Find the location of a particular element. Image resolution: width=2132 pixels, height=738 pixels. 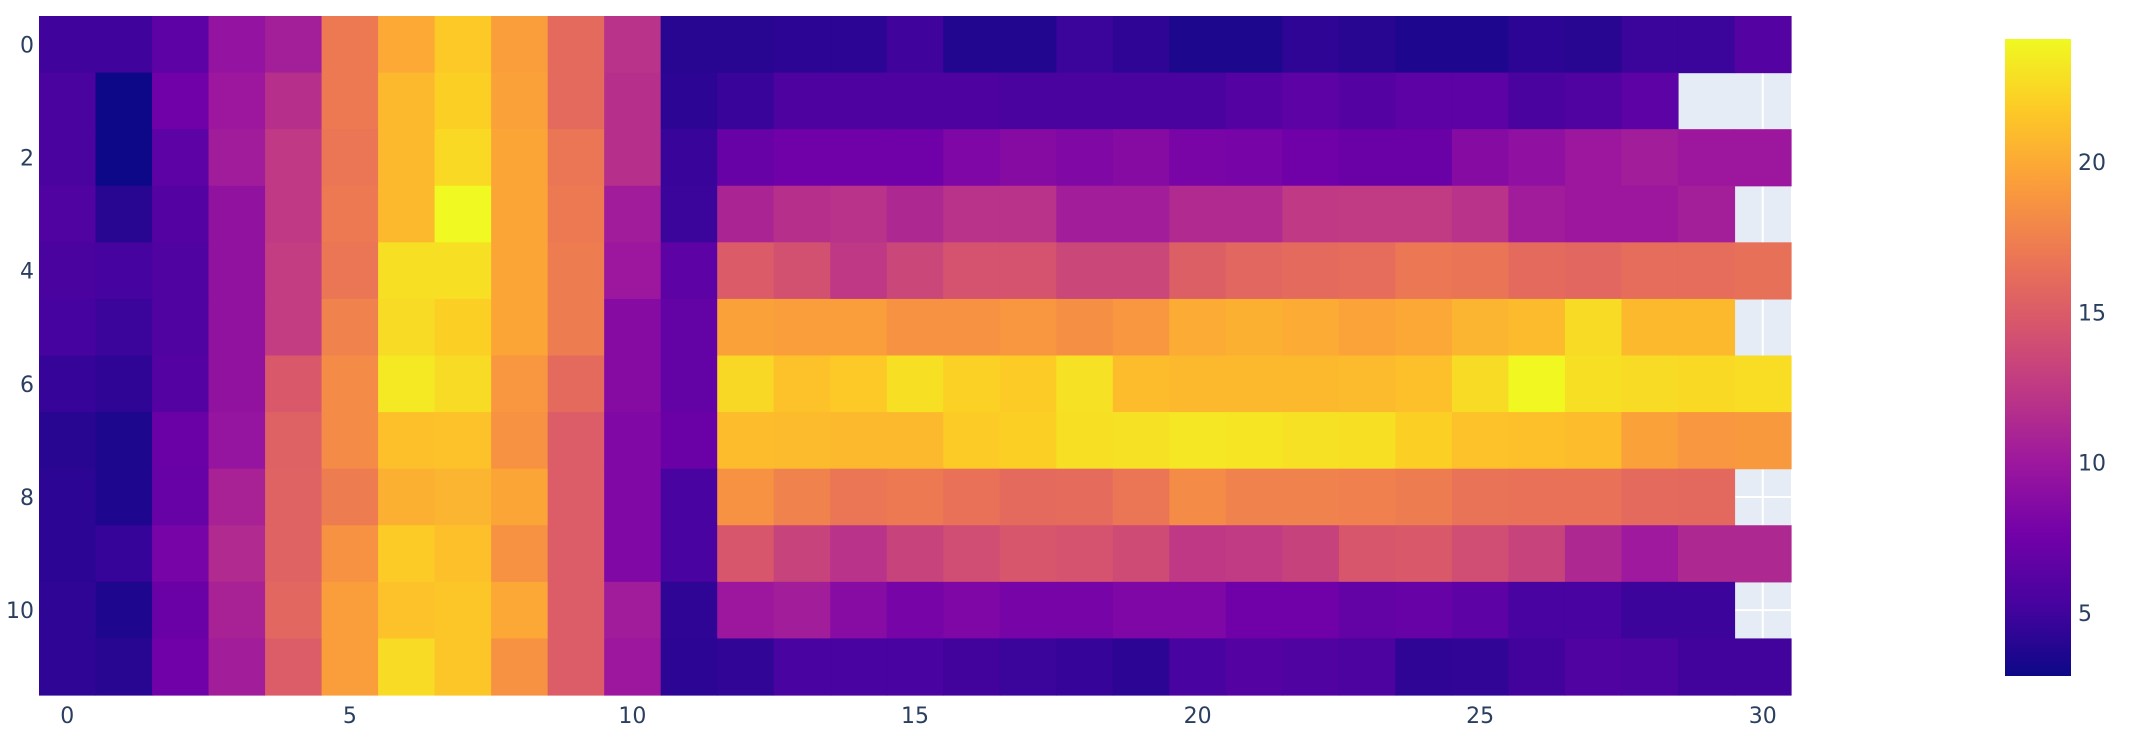

x-axis-ticks: 0 5 10 15 20 25 30 is located at coordinates (918, 716).